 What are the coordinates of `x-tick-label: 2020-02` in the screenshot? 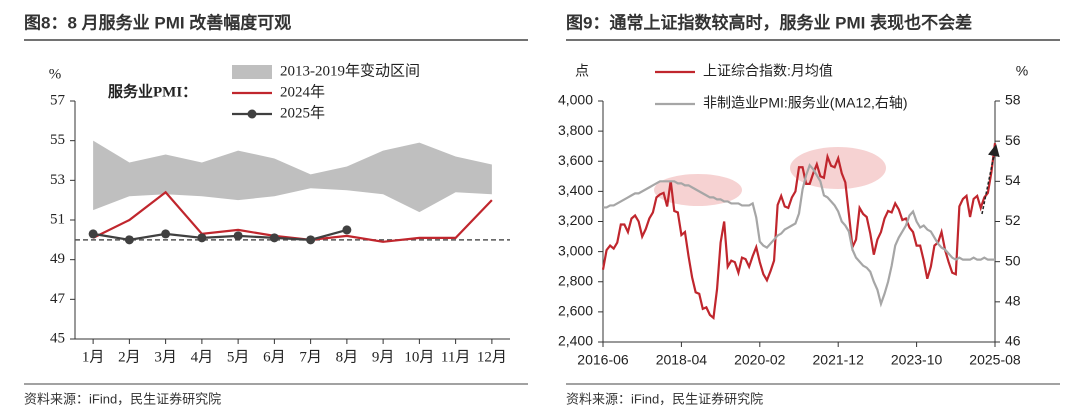 It's located at (760, 360).